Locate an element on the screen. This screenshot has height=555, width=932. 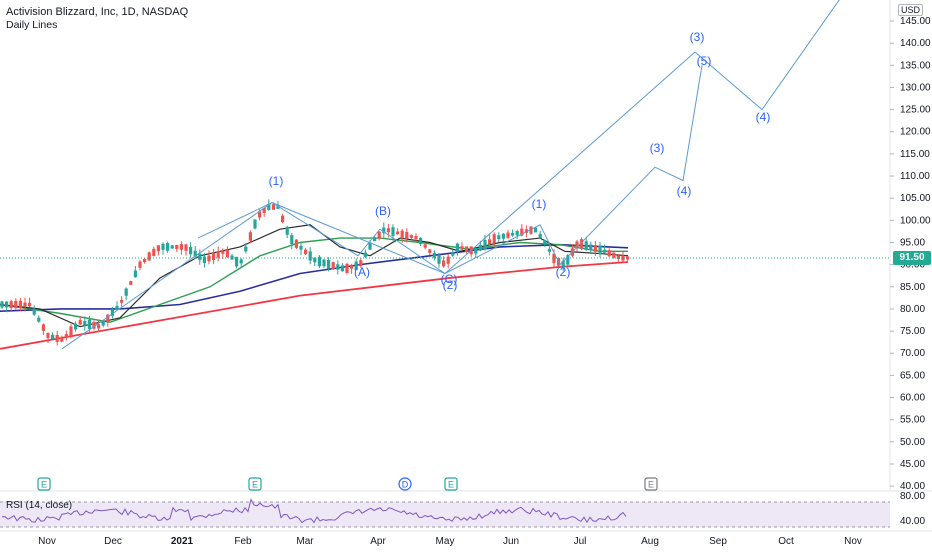
current-price-tag: 91.50 is located at coordinates (912, 258).